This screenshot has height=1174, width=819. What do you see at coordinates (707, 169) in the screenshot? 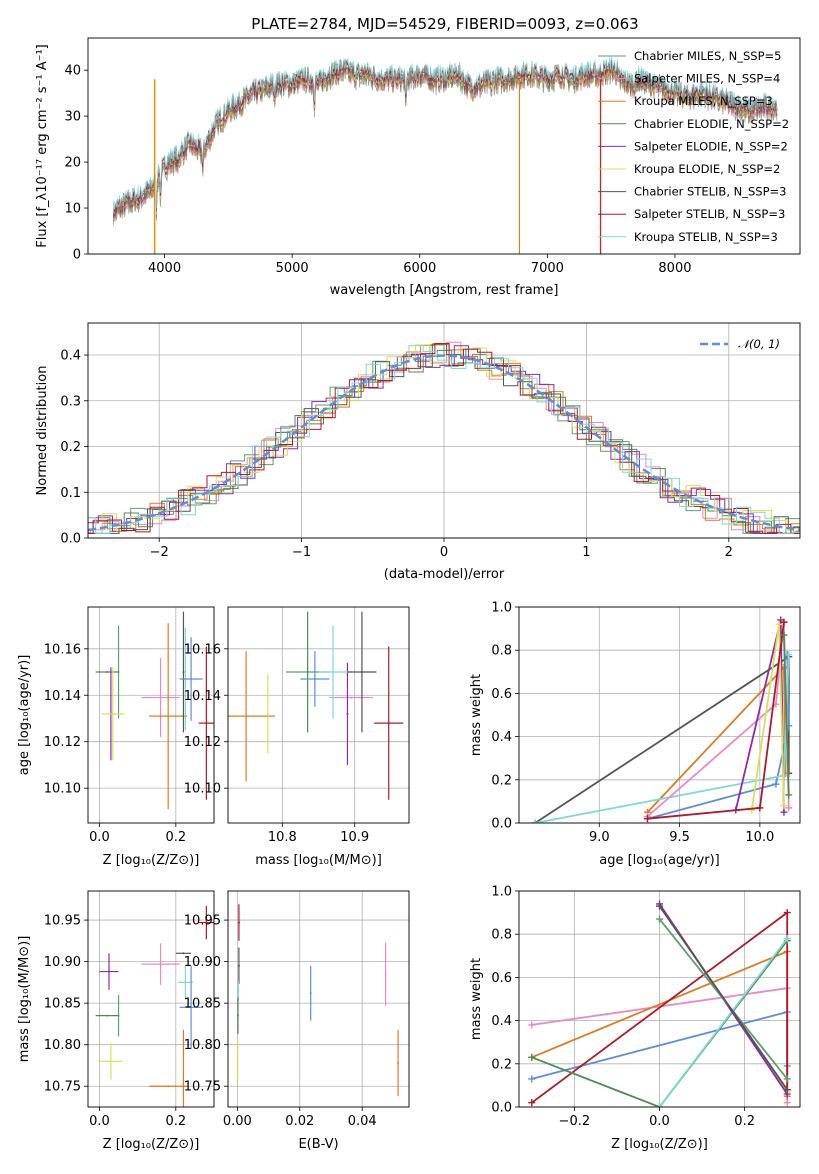
I see `legend-label: Kroupa ELODIE, N_SSP=2` at bounding box center [707, 169].